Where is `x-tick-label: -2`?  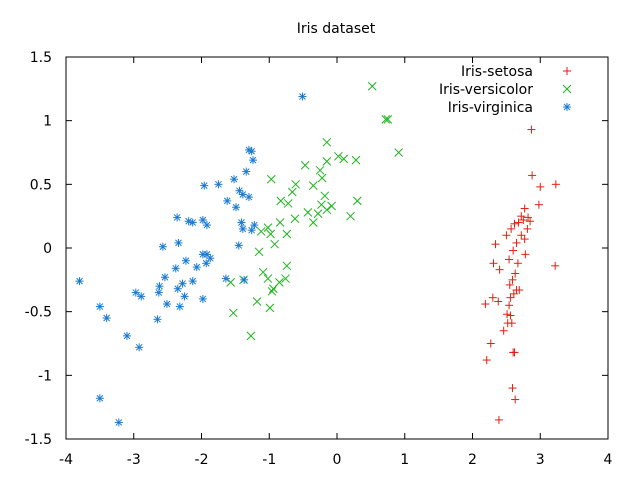 x-tick-label: -2 is located at coordinates (202, 460).